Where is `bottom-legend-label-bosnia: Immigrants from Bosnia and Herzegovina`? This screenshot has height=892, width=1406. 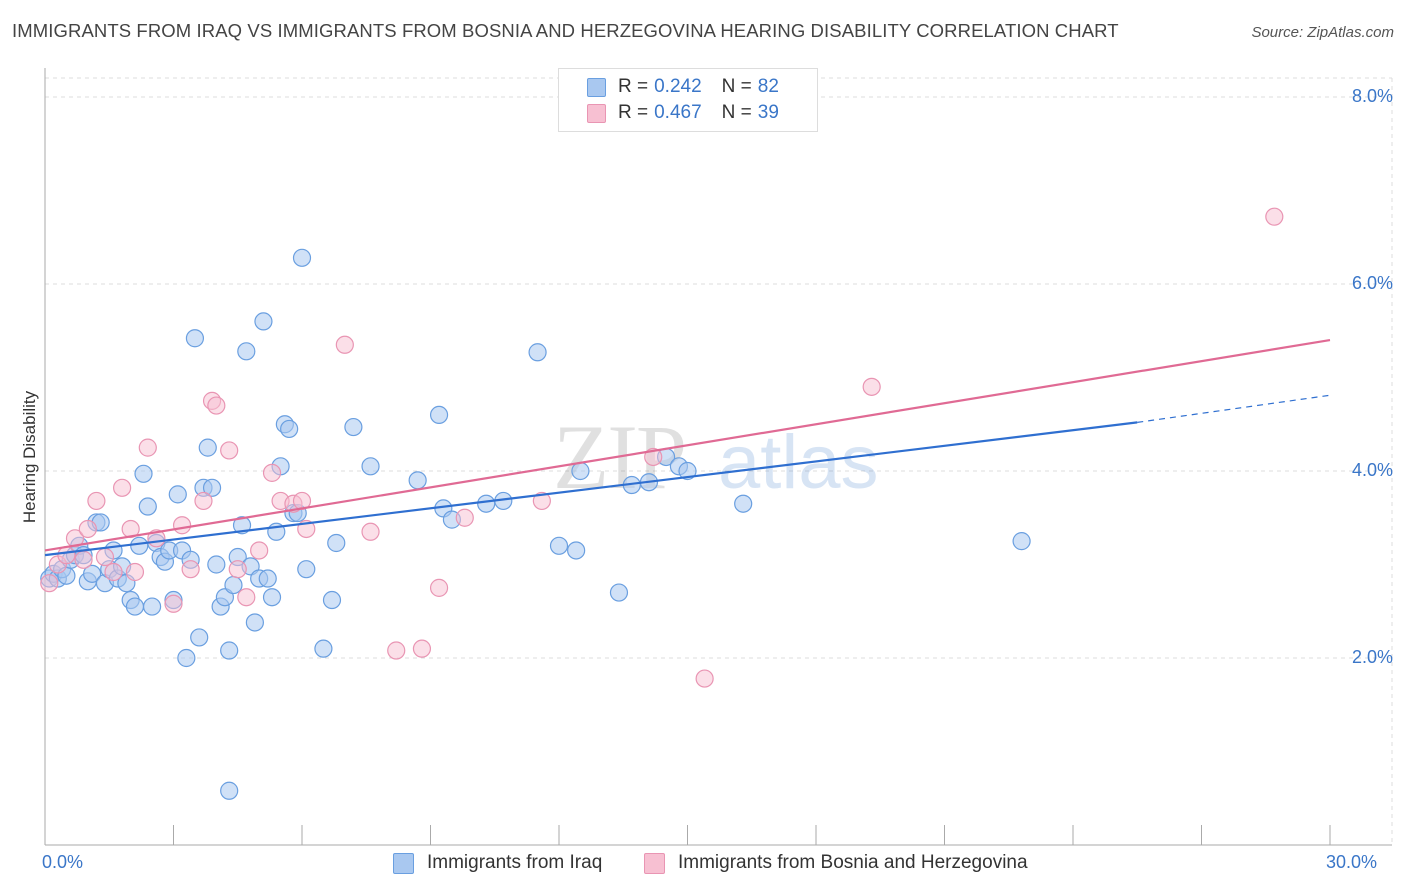
bottom-legend-label-bosnia: Immigrants from Bosnia and Herzegovina is located at coordinates (853, 862).